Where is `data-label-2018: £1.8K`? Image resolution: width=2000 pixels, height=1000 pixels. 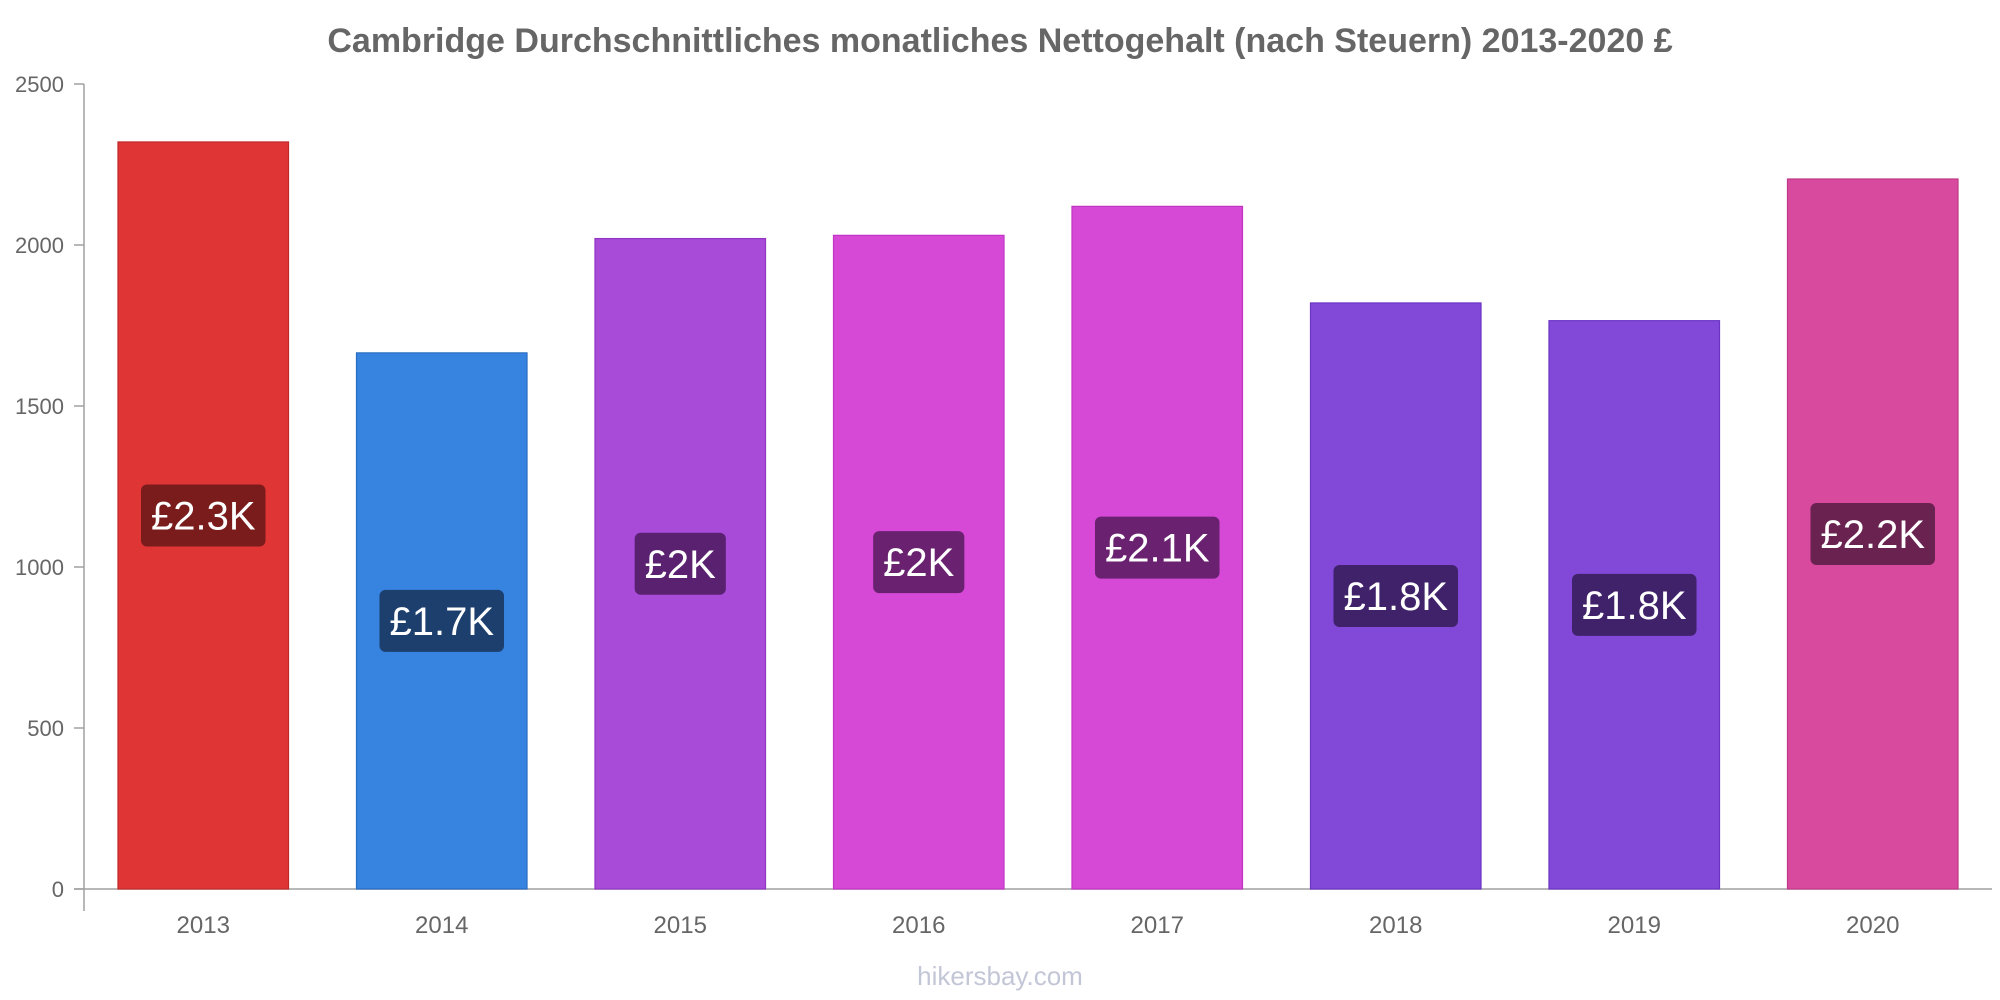 data-label-2018: £1.8K is located at coordinates (1396, 595).